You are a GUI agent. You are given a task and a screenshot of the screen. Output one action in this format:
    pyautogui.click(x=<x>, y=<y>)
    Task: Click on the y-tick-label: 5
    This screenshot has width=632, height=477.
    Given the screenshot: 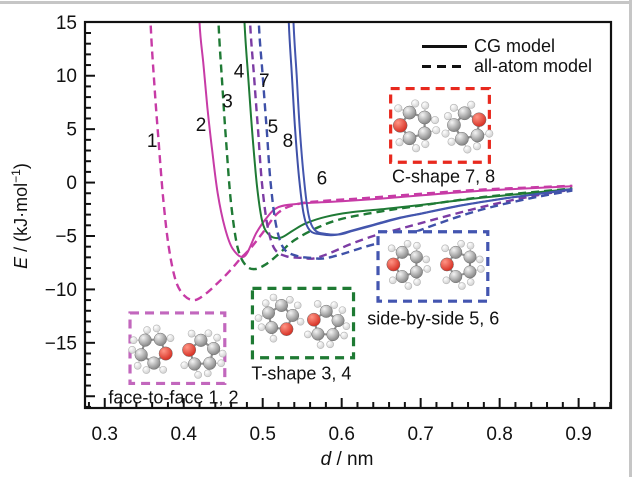 What is the action you would take?
    pyautogui.click(x=71, y=130)
    